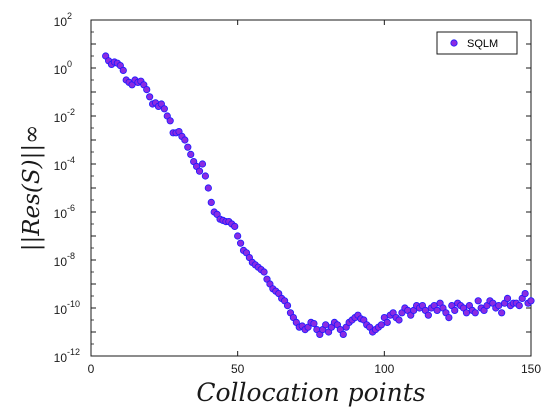  Describe the element at coordinates (384, 369) in the screenshot. I see `x-tick-label: 100` at that location.